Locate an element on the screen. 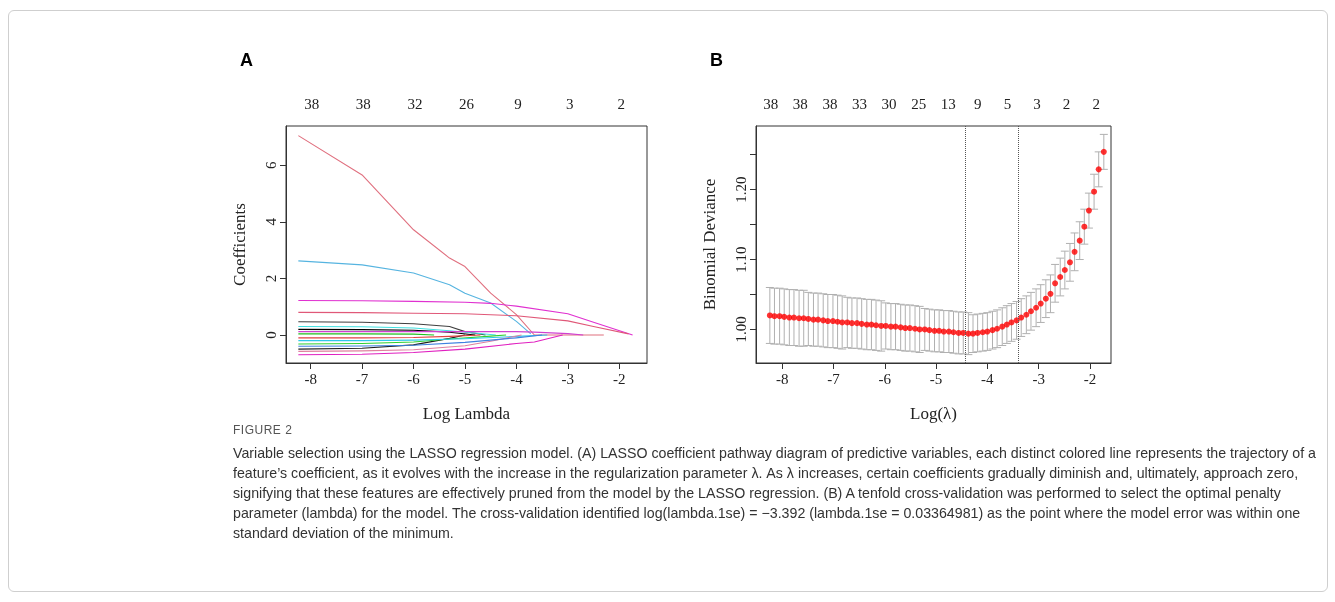 Image resolution: width=1335 pixels, height=602 pixels. chart-title: B is located at coordinates (716, 60).